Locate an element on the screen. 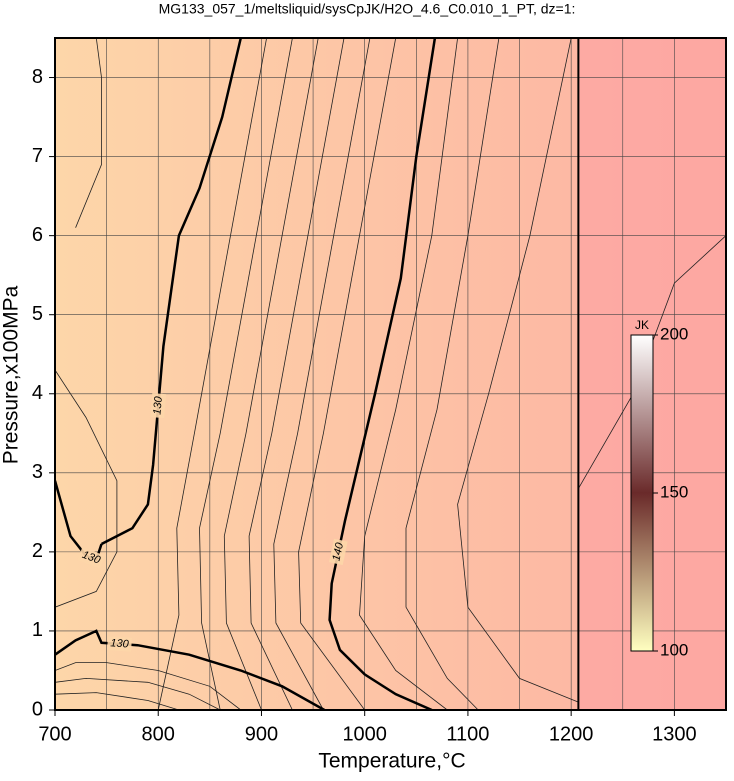  x-tick-label: 900 is located at coordinates (261, 734).